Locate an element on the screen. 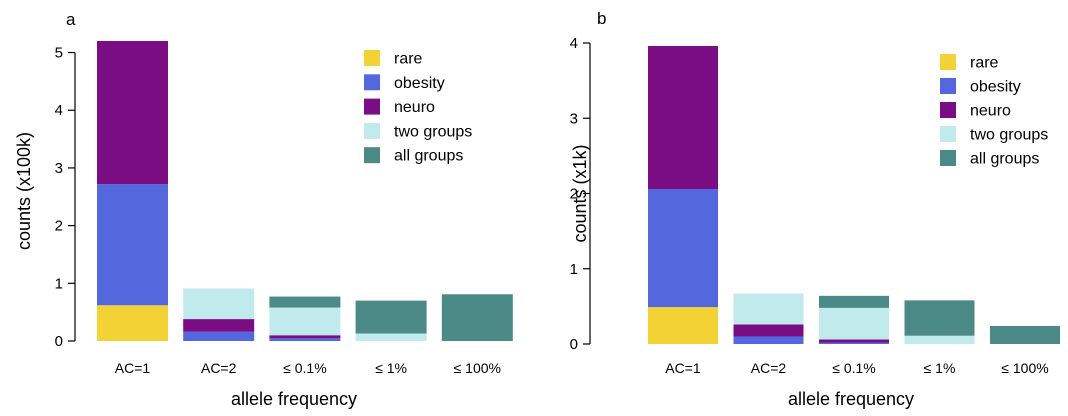  y-axis-label: counts (x100k) is located at coordinates (24, 191).